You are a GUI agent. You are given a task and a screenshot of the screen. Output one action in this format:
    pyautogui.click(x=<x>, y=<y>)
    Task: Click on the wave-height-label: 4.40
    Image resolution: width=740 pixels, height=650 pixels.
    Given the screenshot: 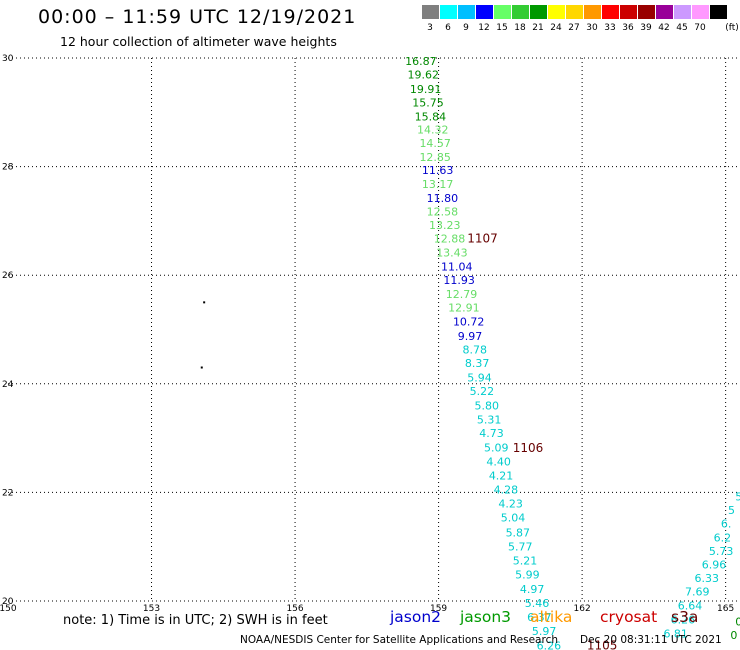 What is the action you would take?
    pyautogui.click(x=498, y=461)
    